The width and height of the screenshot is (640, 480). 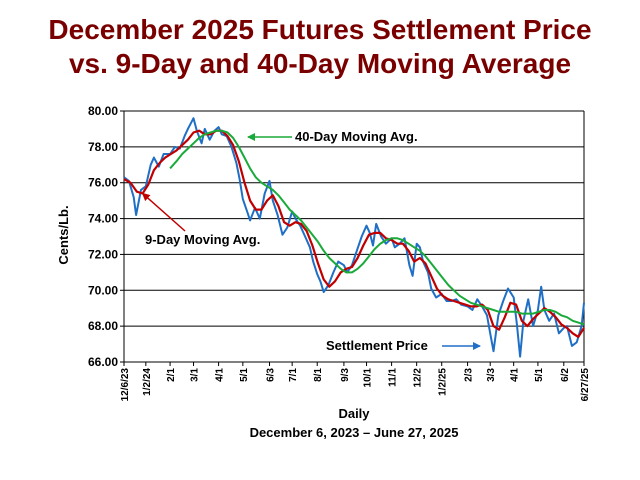 I want to click on y-tick-label: 72.00, so click(x=103, y=254).